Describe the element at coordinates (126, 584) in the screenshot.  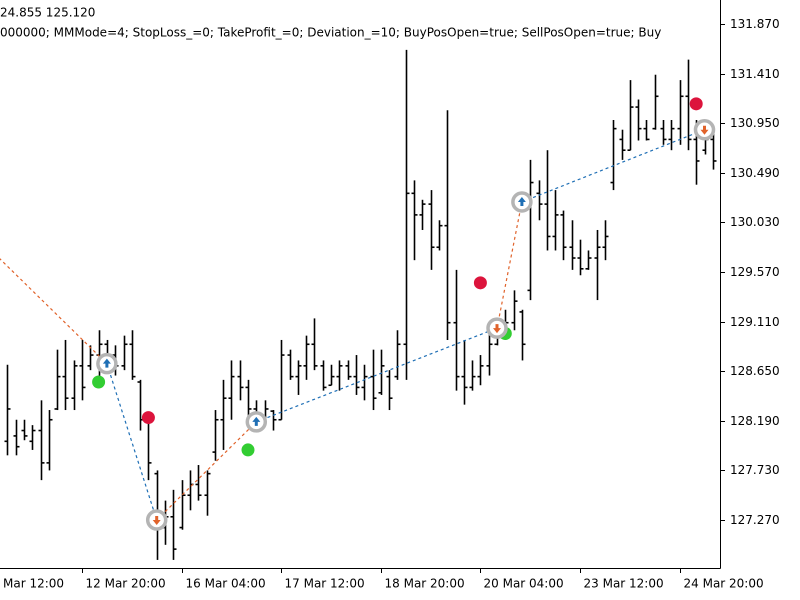
I see `x-tick-label: 12 Mar 20:00` at that location.